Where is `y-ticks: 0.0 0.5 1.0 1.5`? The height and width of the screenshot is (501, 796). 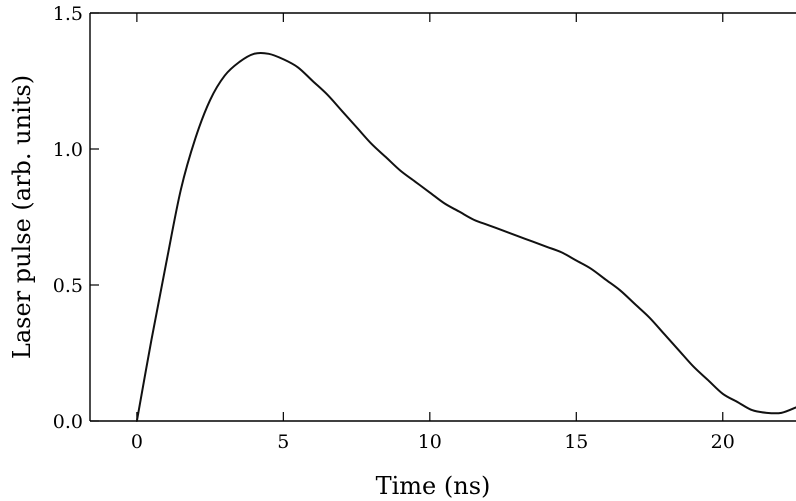
y-ticks: 0.0 0.5 1.0 1.5 is located at coordinates (76, 218).